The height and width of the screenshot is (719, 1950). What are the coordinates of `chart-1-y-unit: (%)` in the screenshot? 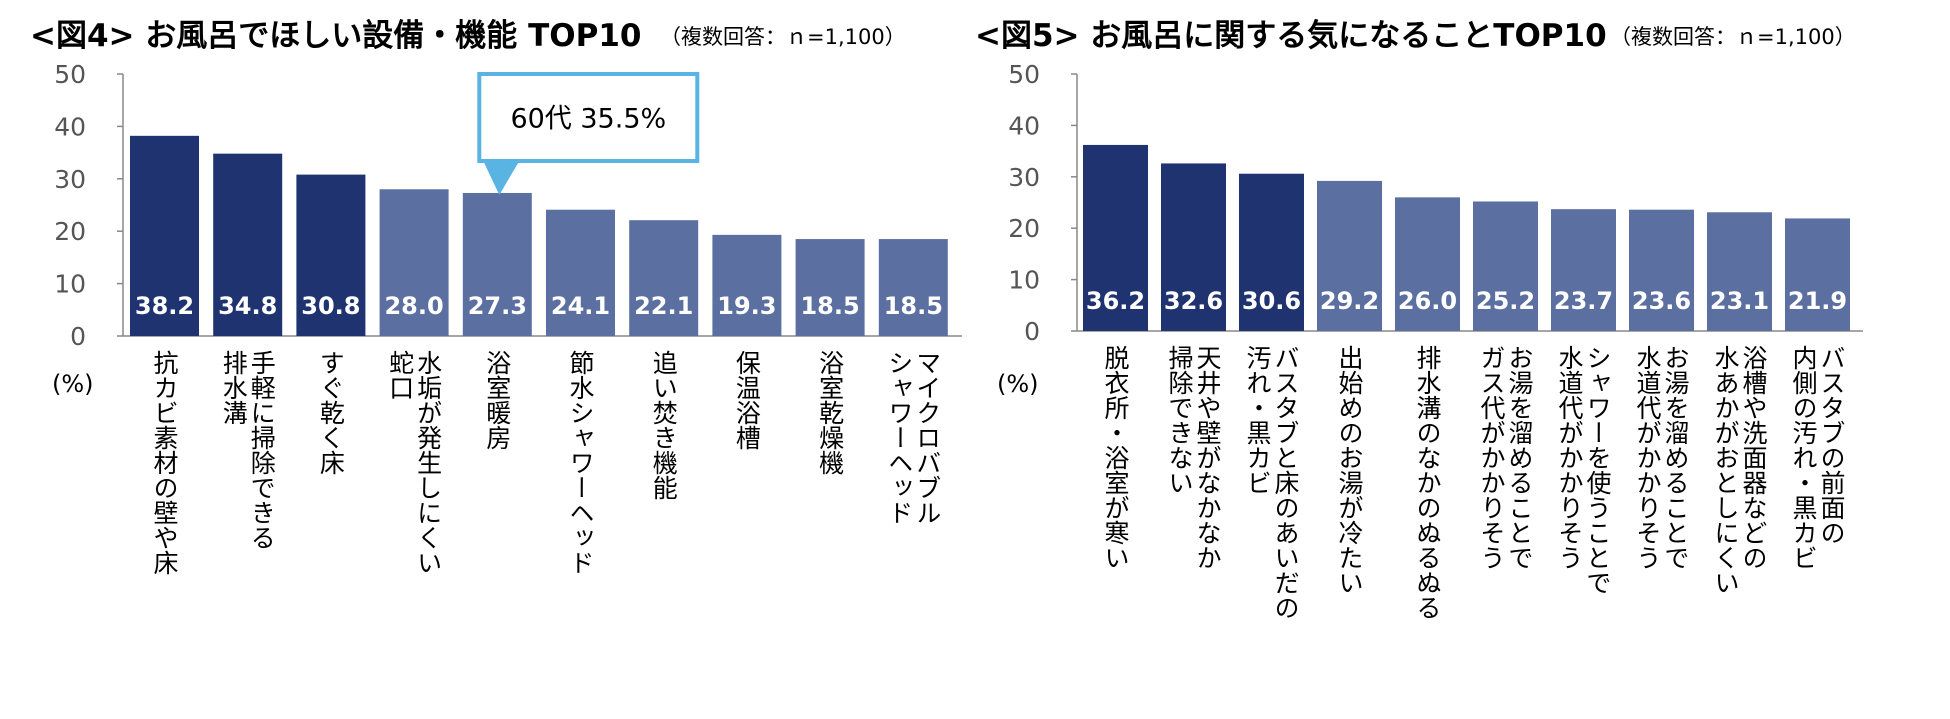 It's located at (73, 384).